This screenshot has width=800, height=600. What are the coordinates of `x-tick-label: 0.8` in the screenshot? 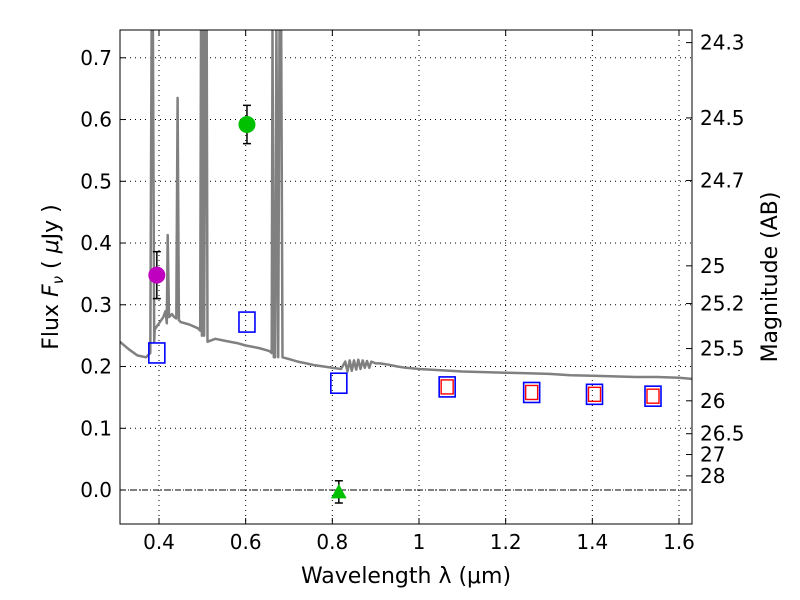 It's located at (332, 542).